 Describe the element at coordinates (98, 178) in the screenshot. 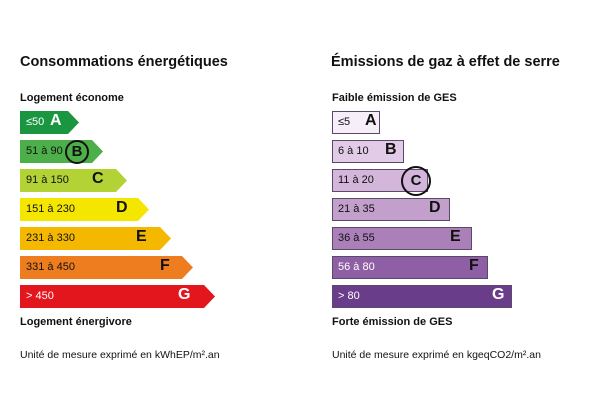

I see `energy-class-c-letter: C` at that location.